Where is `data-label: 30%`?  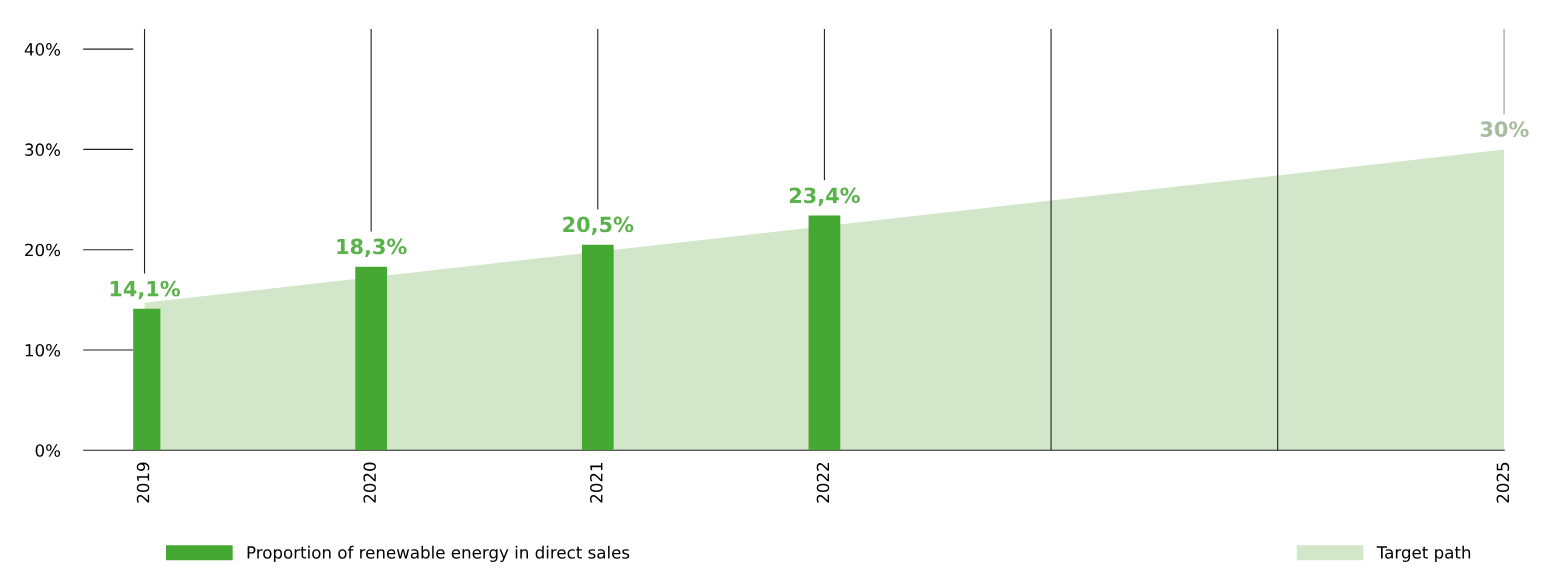 data-label: 30% is located at coordinates (1504, 129).